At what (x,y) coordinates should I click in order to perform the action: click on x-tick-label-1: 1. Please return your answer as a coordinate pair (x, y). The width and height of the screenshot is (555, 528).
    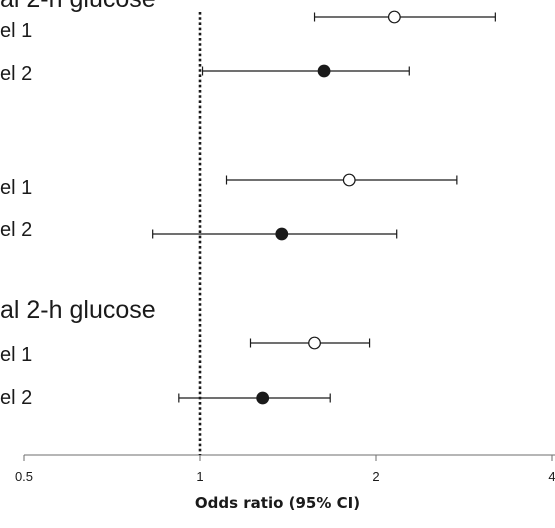
    Looking at the image, I should click on (199, 476).